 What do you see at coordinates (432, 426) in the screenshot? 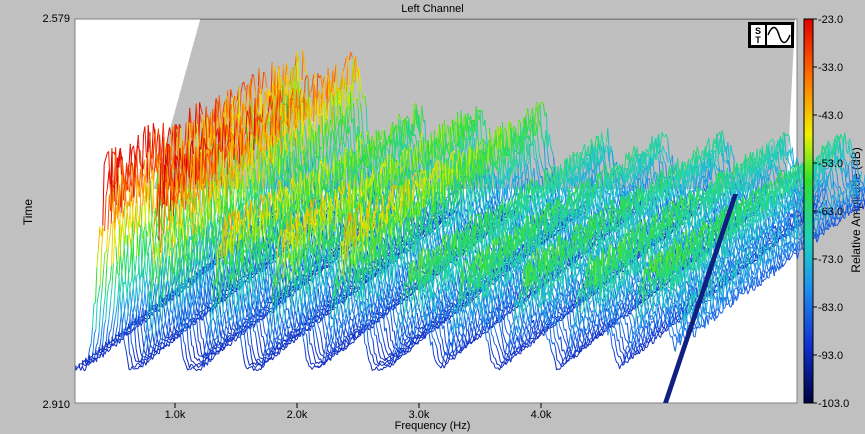
I see `x-axis-label: Frequency (Hz)` at bounding box center [432, 426].